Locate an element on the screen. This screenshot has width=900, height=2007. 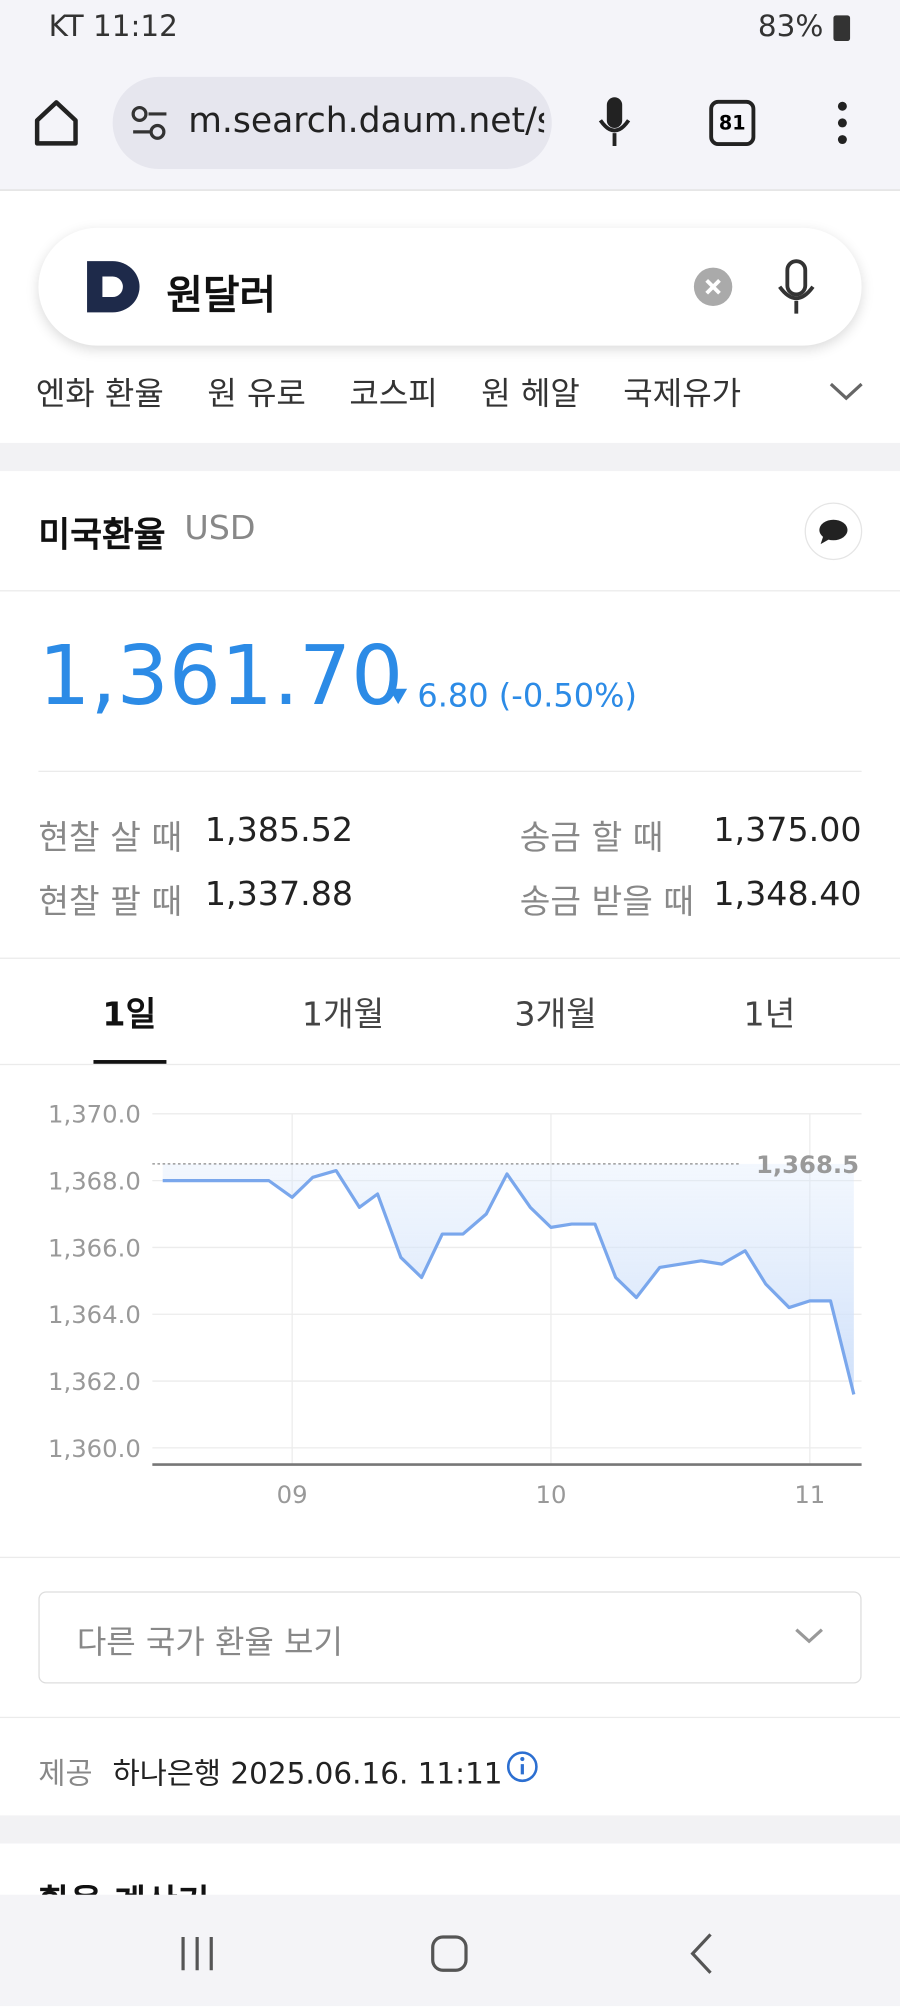
search-box is located at coordinates (450, 286).